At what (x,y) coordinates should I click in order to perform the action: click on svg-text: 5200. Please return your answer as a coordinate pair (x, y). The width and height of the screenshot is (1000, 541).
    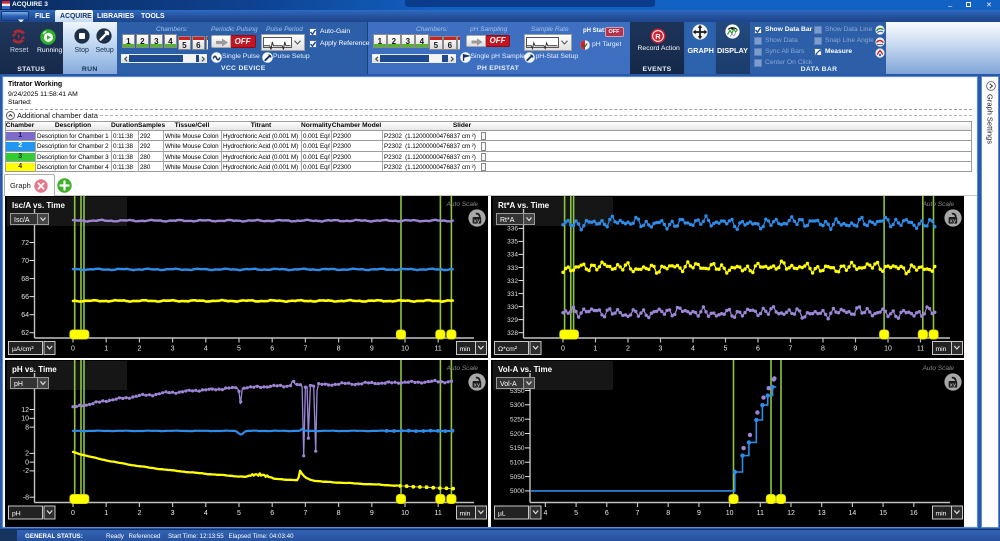
    Looking at the image, I should click on (517, 434).